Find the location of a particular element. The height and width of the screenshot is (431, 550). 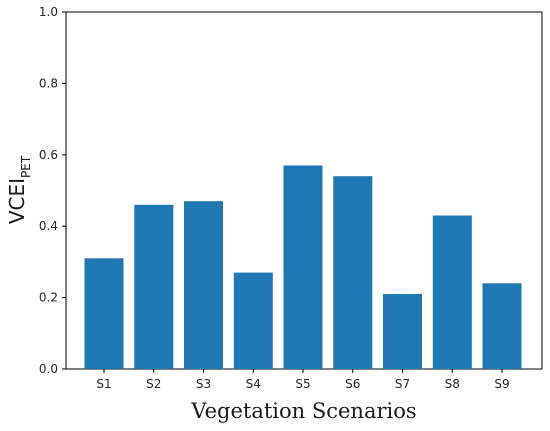

bar-s2 is located at coordinates (154, 286).